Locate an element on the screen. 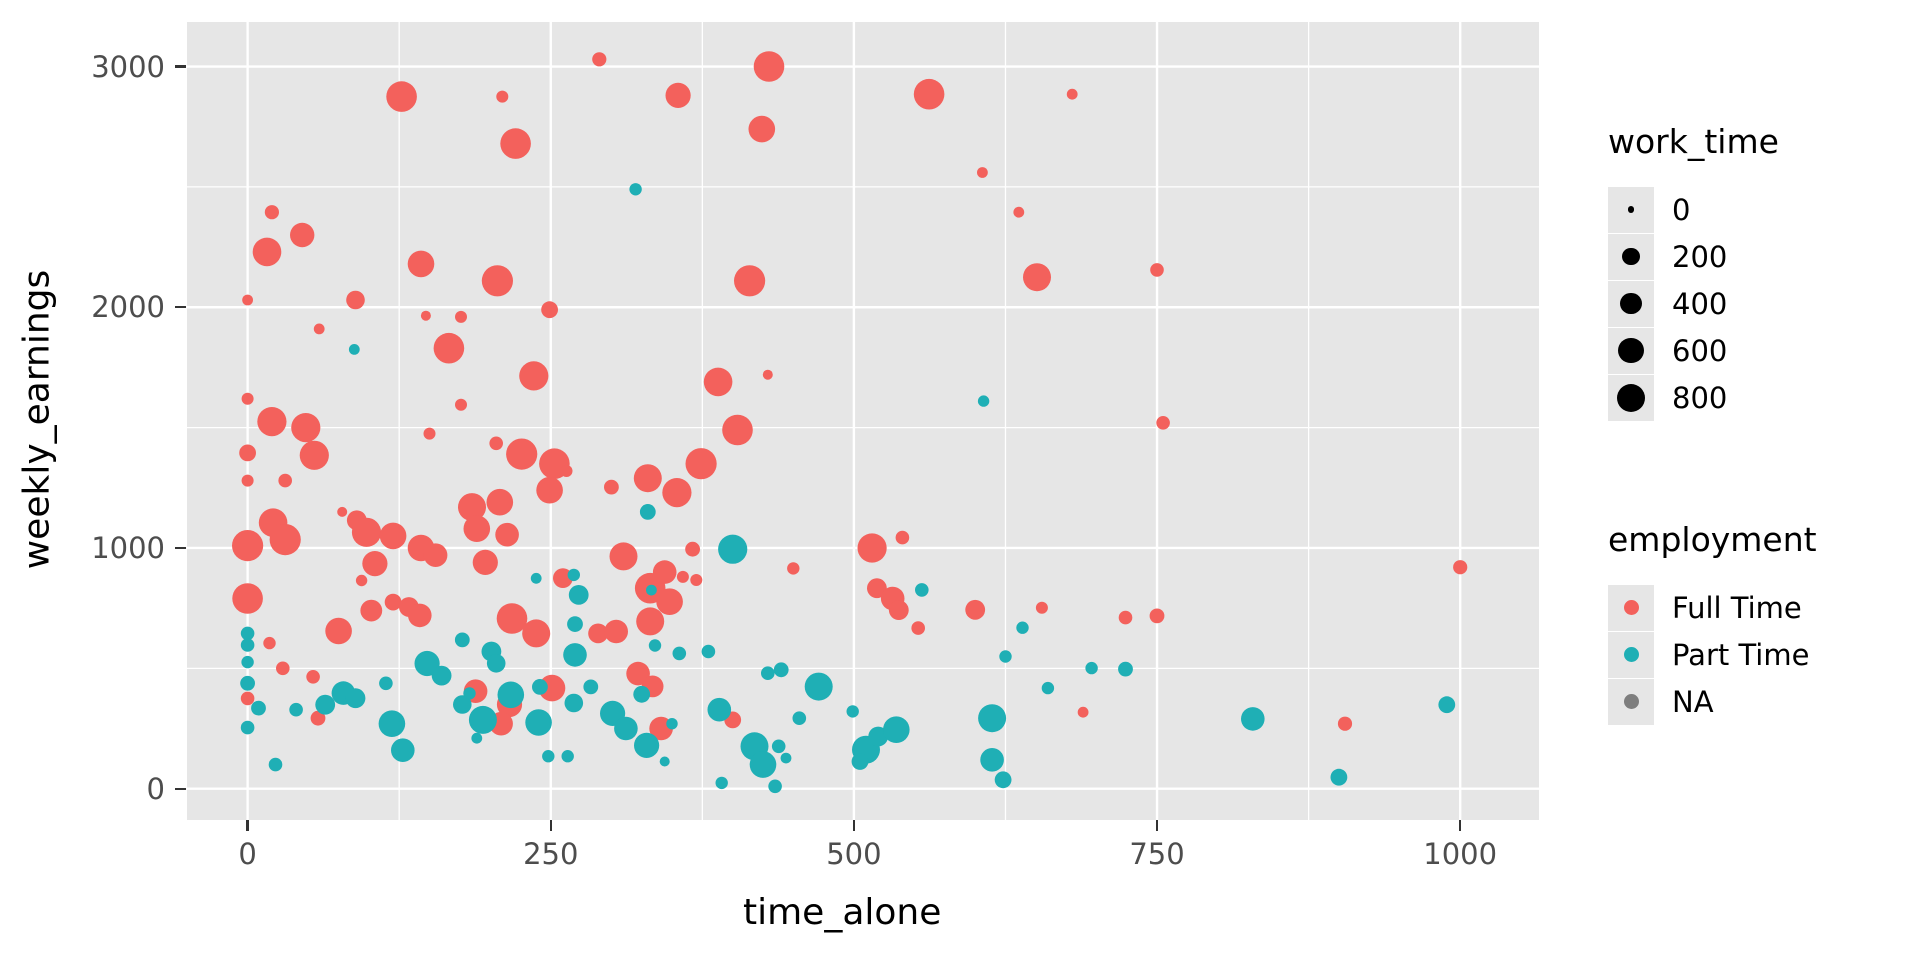 This screenshot has height=960, width=1920. x-tick-label: 750 is located at coordinates (1157, 854).